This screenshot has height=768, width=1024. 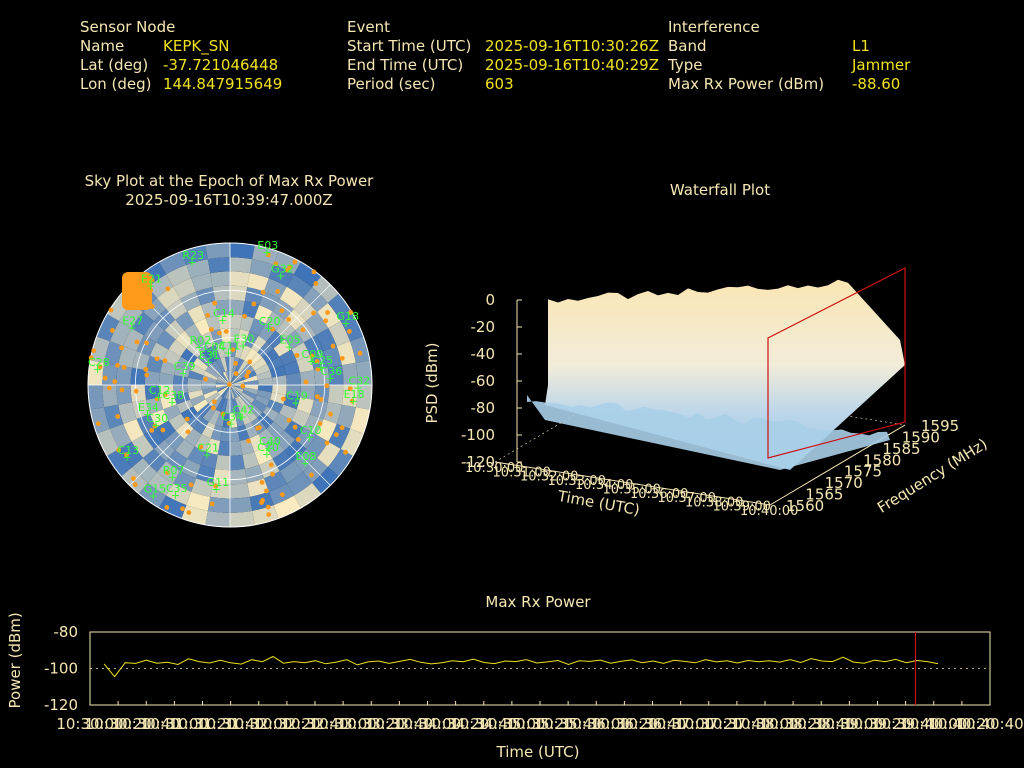 I want to click on max-rx-xtick-label: 10:31:20, so click(x=202, y=724).